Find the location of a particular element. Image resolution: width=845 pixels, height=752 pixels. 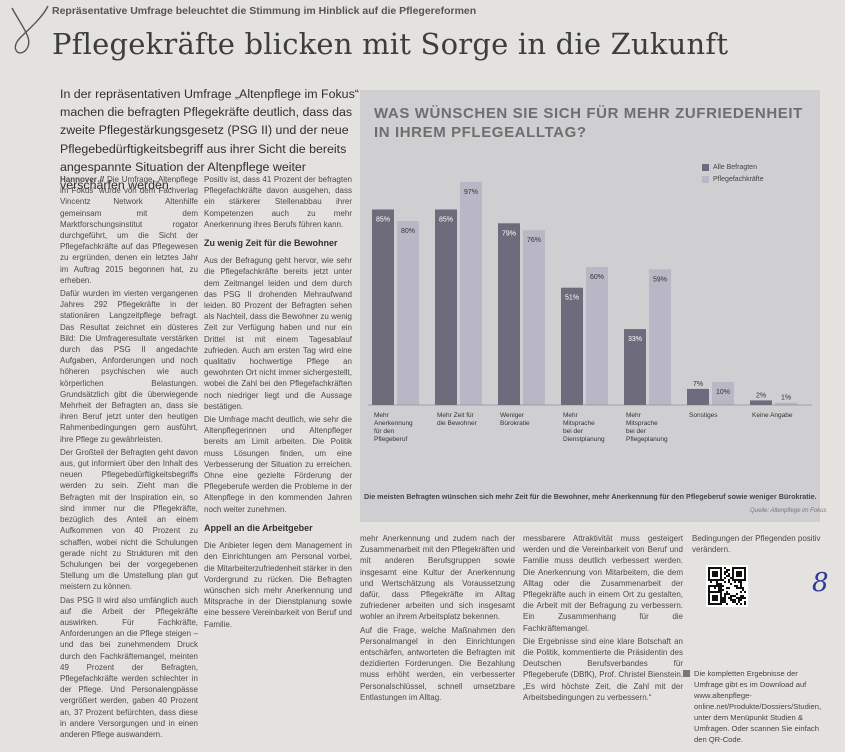

category-label-4: Mehr Mitsprache bei der Pflegeplanung is located at coordinates (647, 427).